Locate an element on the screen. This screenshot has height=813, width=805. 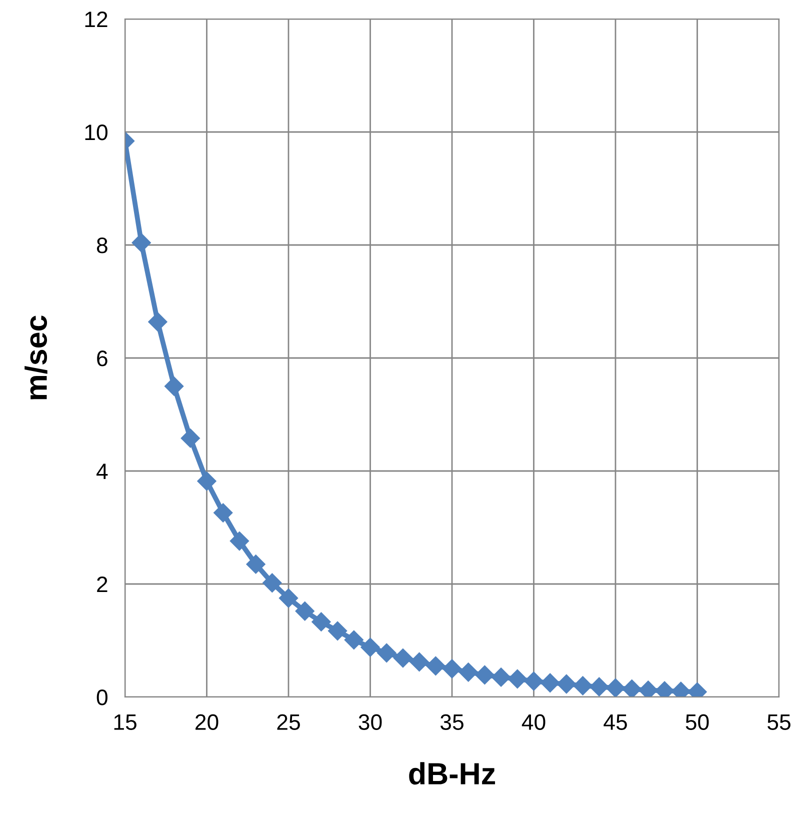
x-tick-label: 40 is located at coordinates (534, 722).